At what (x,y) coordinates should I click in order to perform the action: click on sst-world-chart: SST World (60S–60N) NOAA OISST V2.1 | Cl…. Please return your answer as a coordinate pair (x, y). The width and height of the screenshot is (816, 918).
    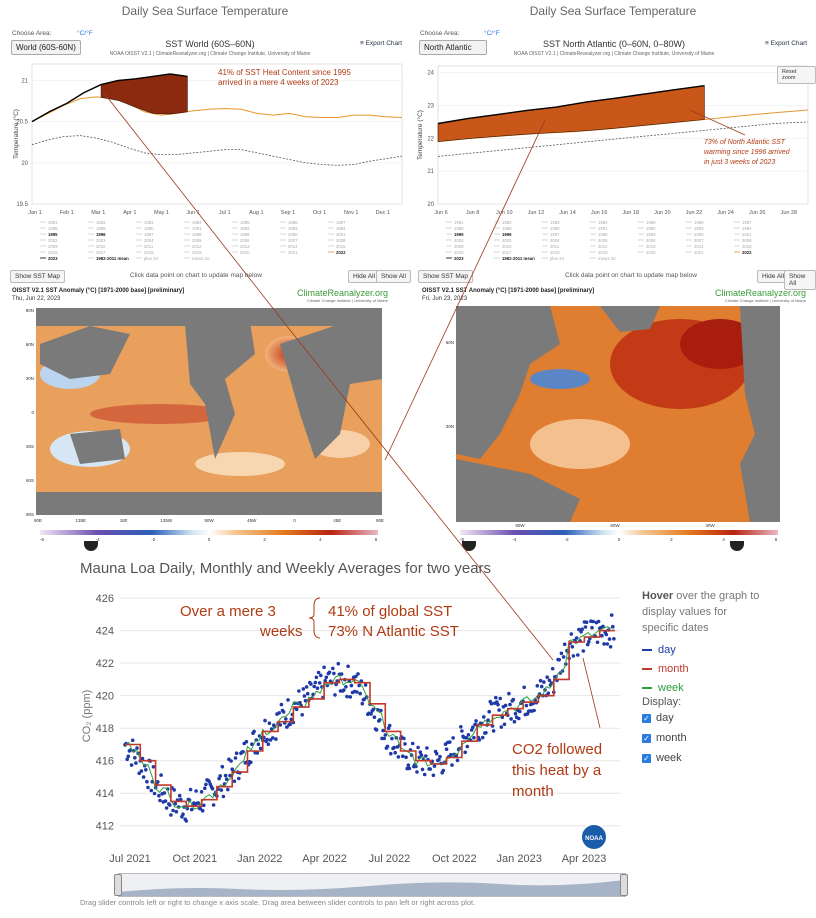
    Looking at the image, I should click on (207, 152).